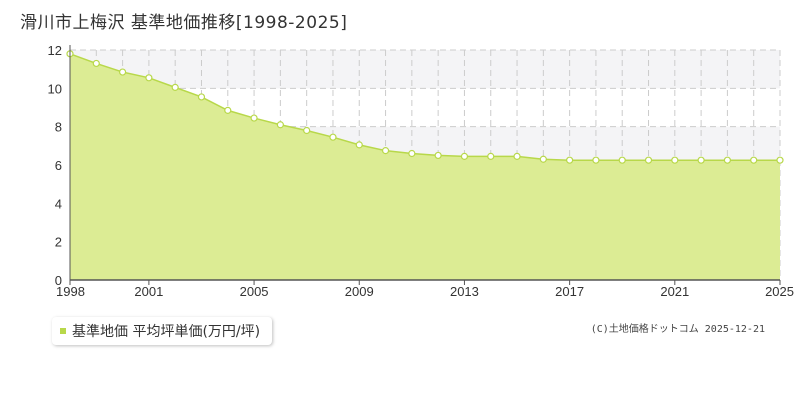  What do you see at coordinates (425, 69) in the screenshot?
I see `background-band` at bounding box center [425, 69].